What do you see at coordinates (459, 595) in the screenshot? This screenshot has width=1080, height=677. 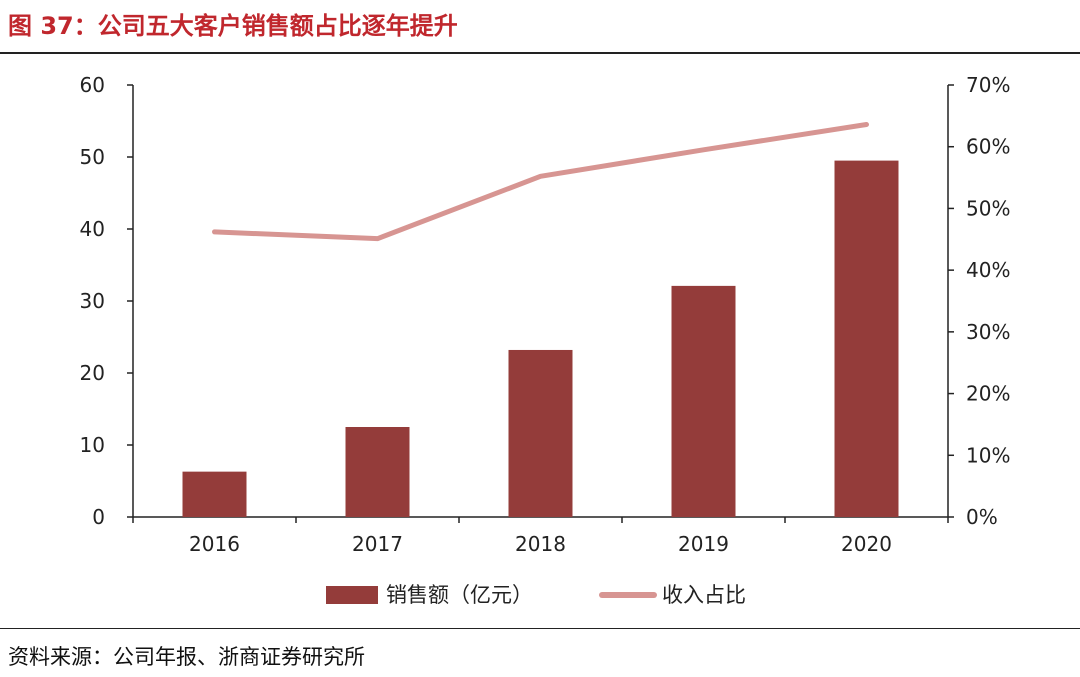 I see `legend-bar-label: 销售额（亿元）` at bounding box center [459, 595].